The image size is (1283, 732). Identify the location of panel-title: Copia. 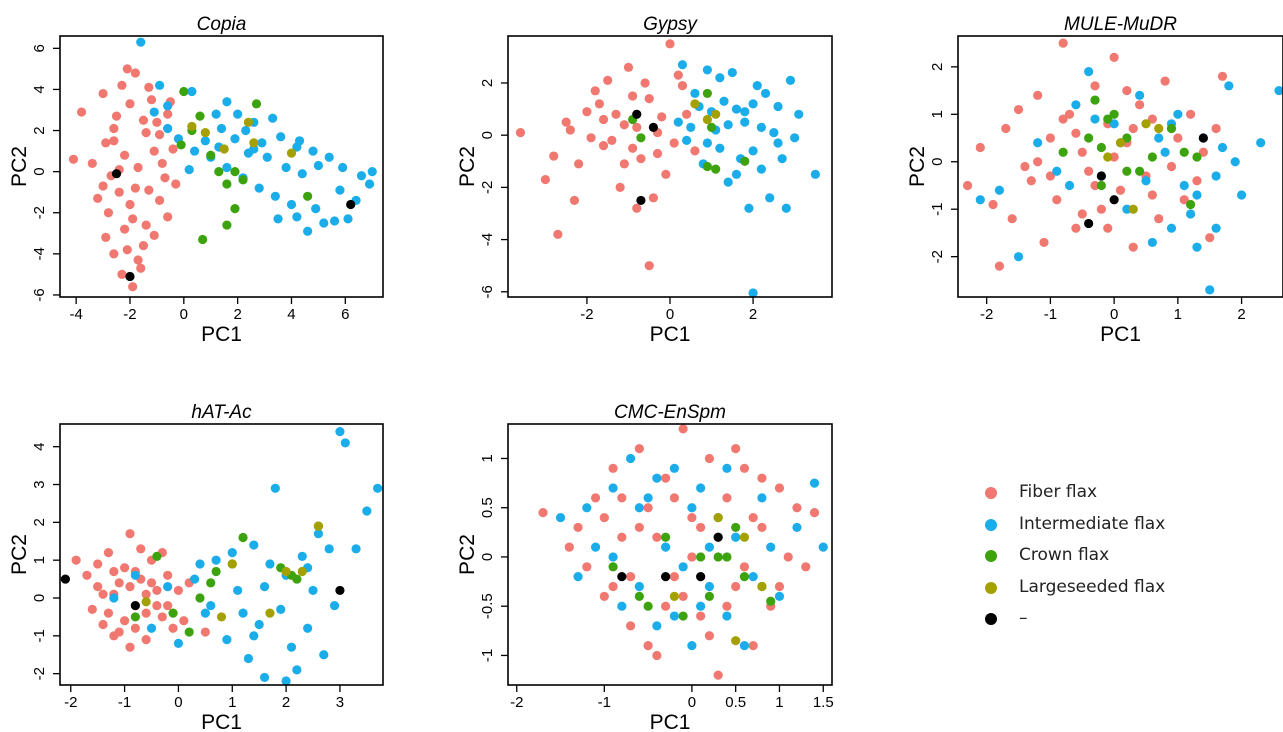
(222, 24).